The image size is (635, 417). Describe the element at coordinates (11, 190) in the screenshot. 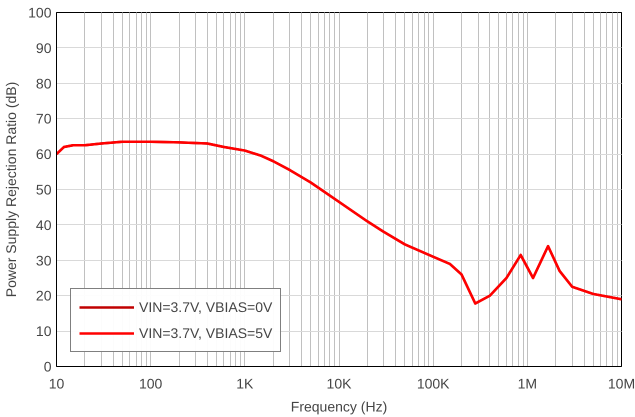

I see `y-axis-title: Power Supply Rejection Ratio (dB)` at that location.